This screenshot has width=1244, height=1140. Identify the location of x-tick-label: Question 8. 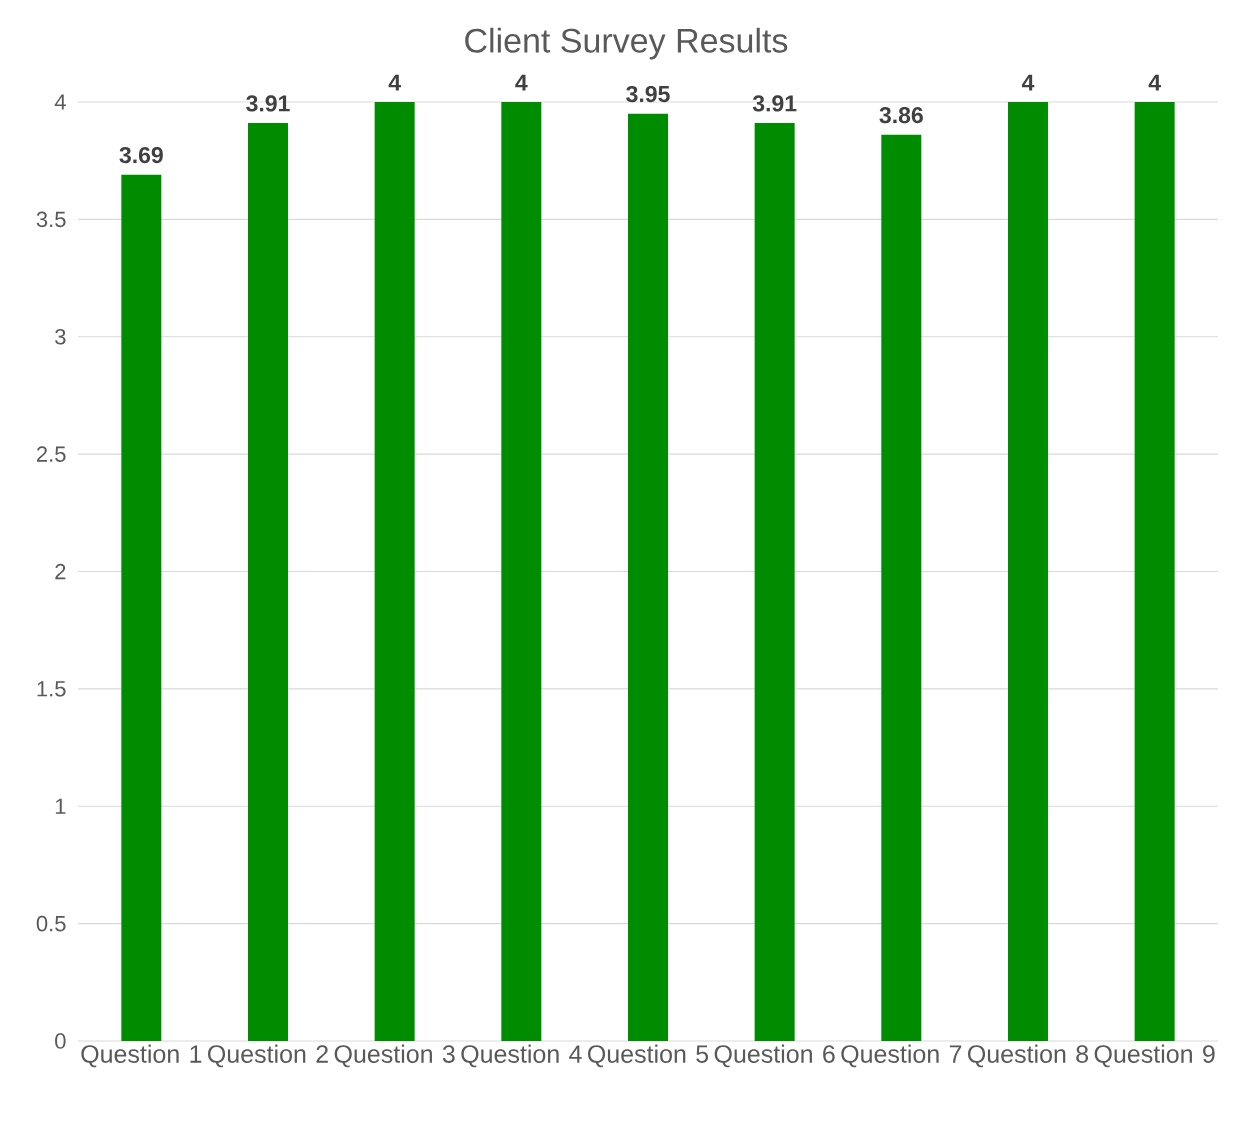
(1028, 1056).